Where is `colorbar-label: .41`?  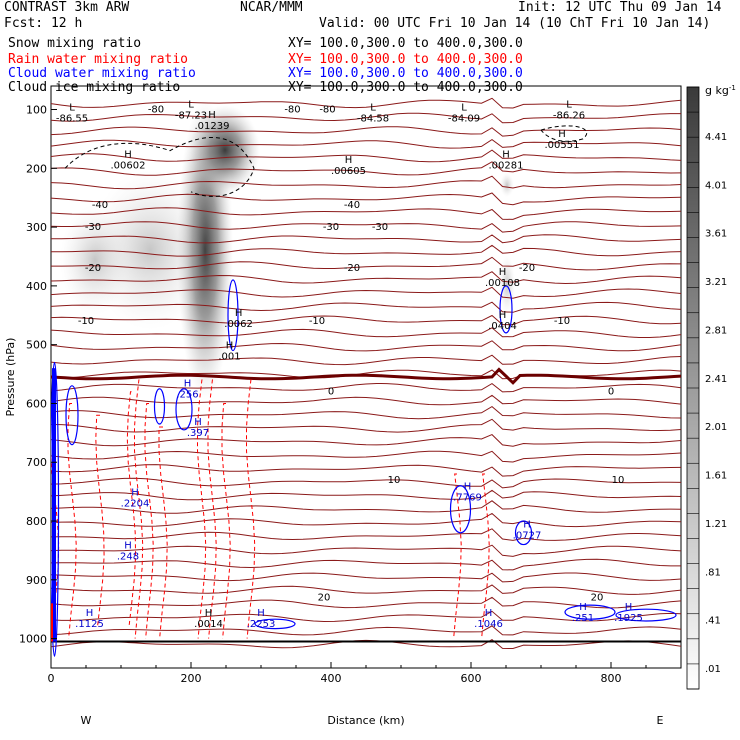 colorbar-label: .41 is located at coordinates (713, 621).